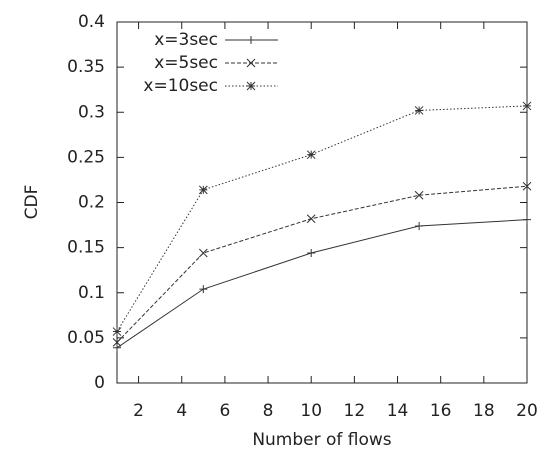  I want to click on x-tick-label: 4, so click(181, 411).